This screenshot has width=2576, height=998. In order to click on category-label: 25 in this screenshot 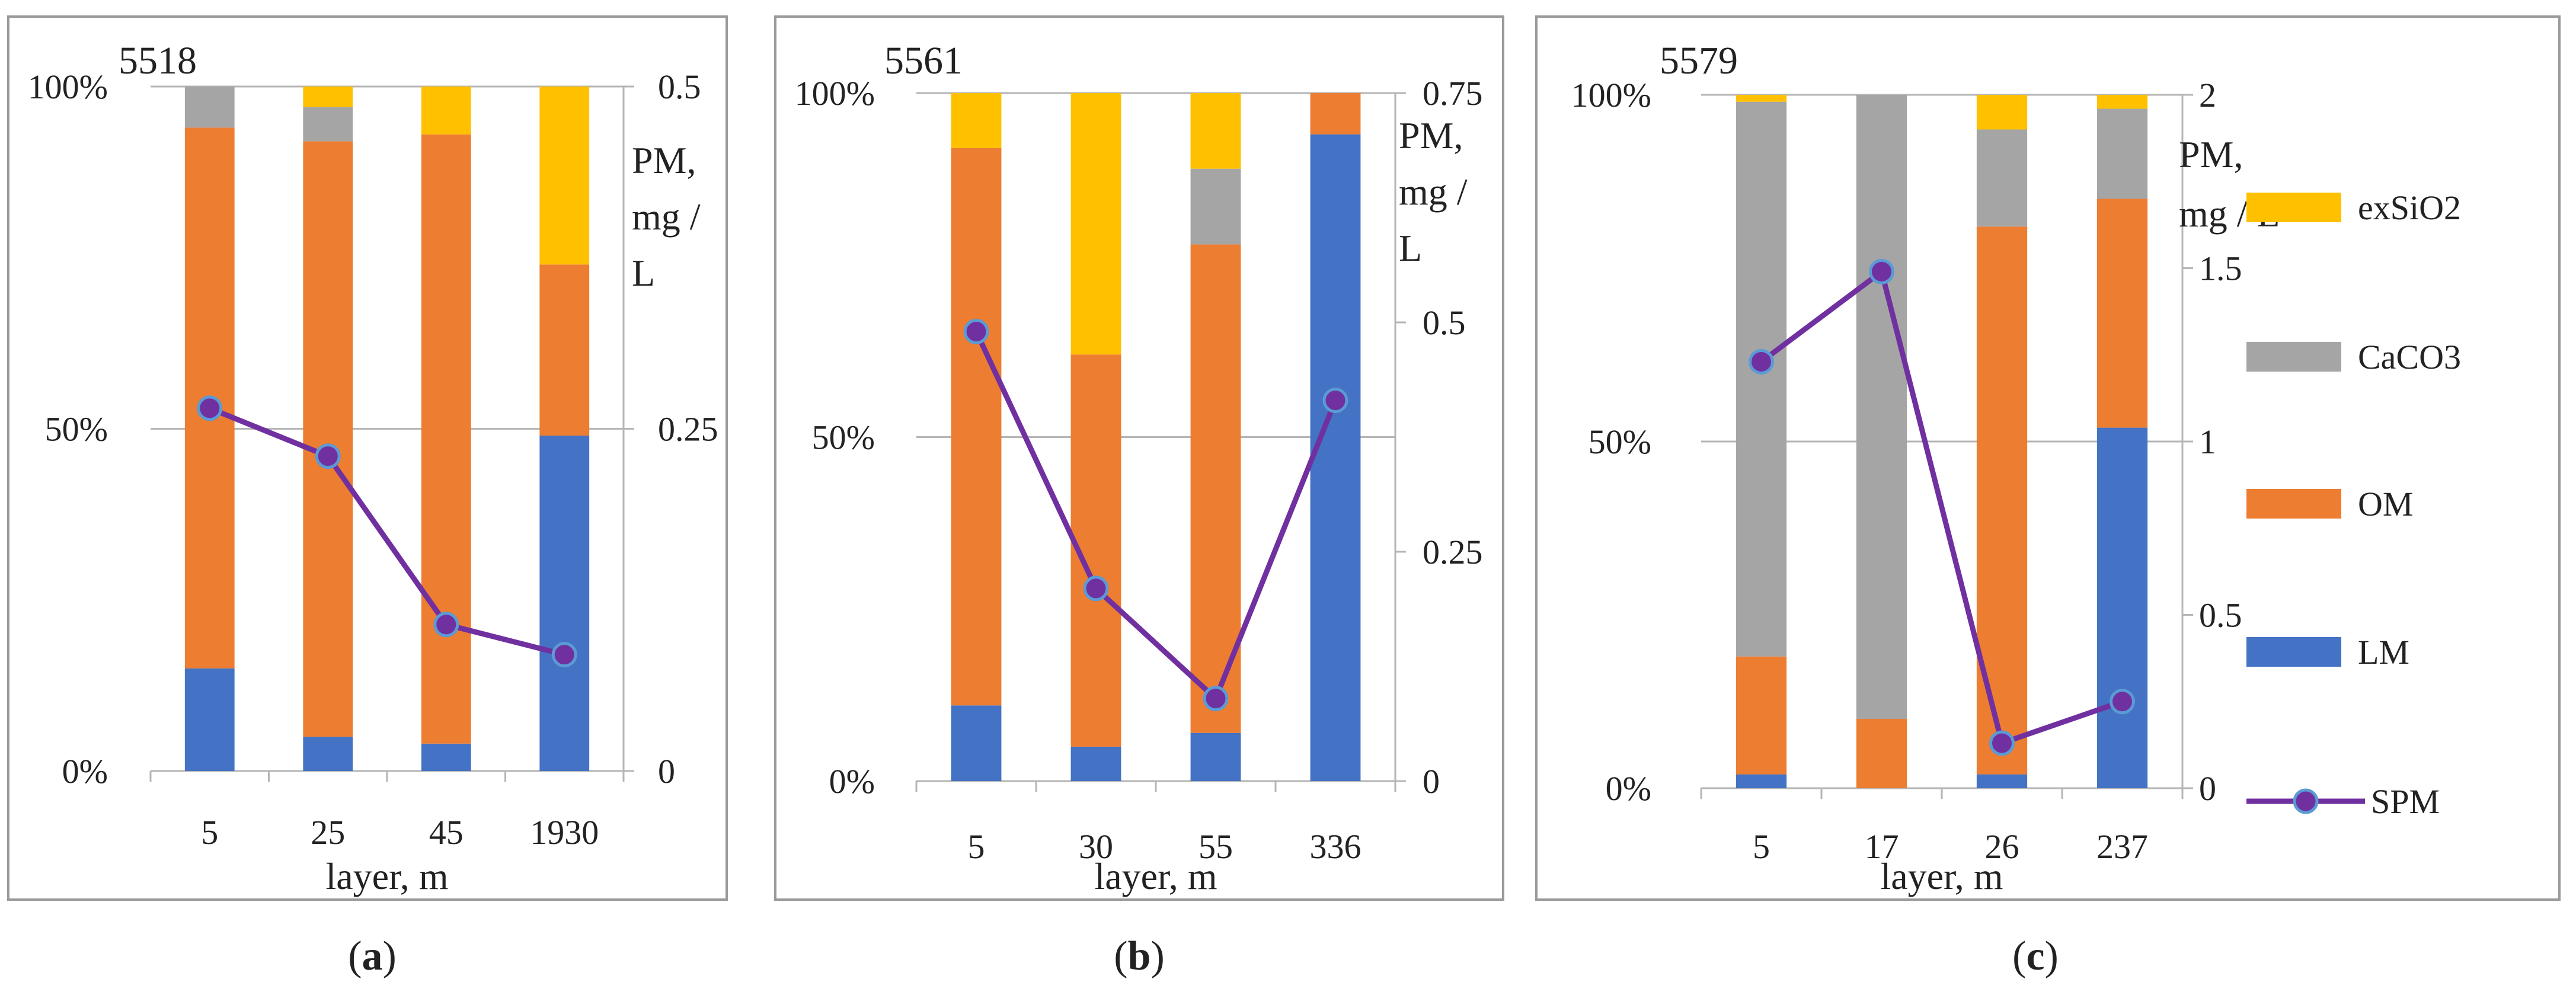, I will do `click(328, 832)`.